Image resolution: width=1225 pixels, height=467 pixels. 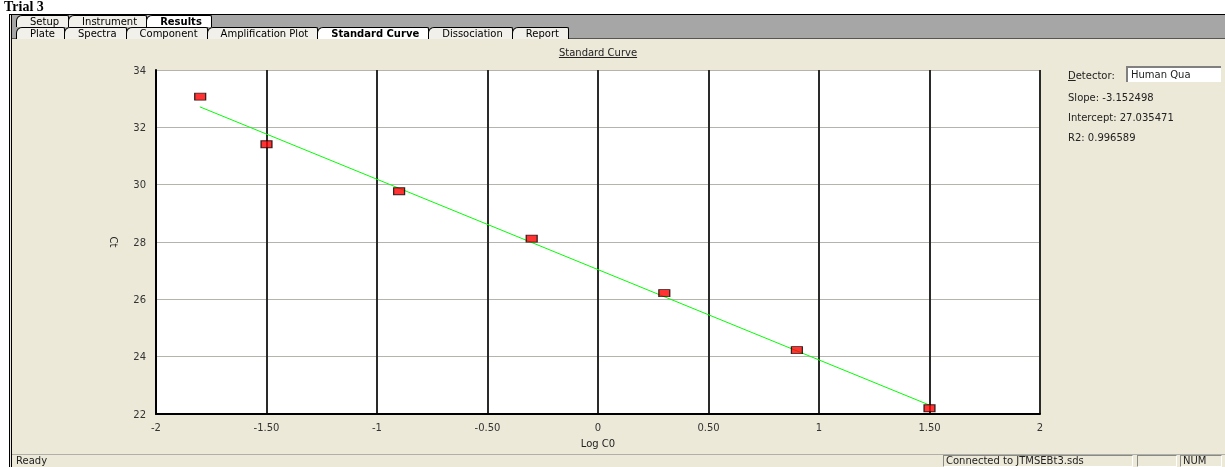 I want to click on x-tick-label: 0.50, so click(x=708, y=427).